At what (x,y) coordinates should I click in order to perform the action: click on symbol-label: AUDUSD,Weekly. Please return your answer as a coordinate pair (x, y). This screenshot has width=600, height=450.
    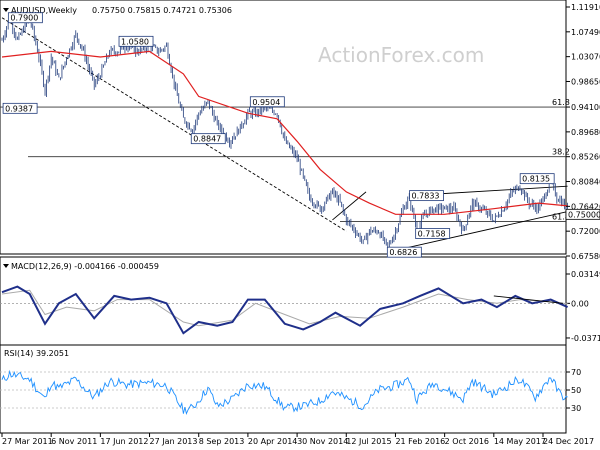
    Looking at the image, I should click on (44, 10).